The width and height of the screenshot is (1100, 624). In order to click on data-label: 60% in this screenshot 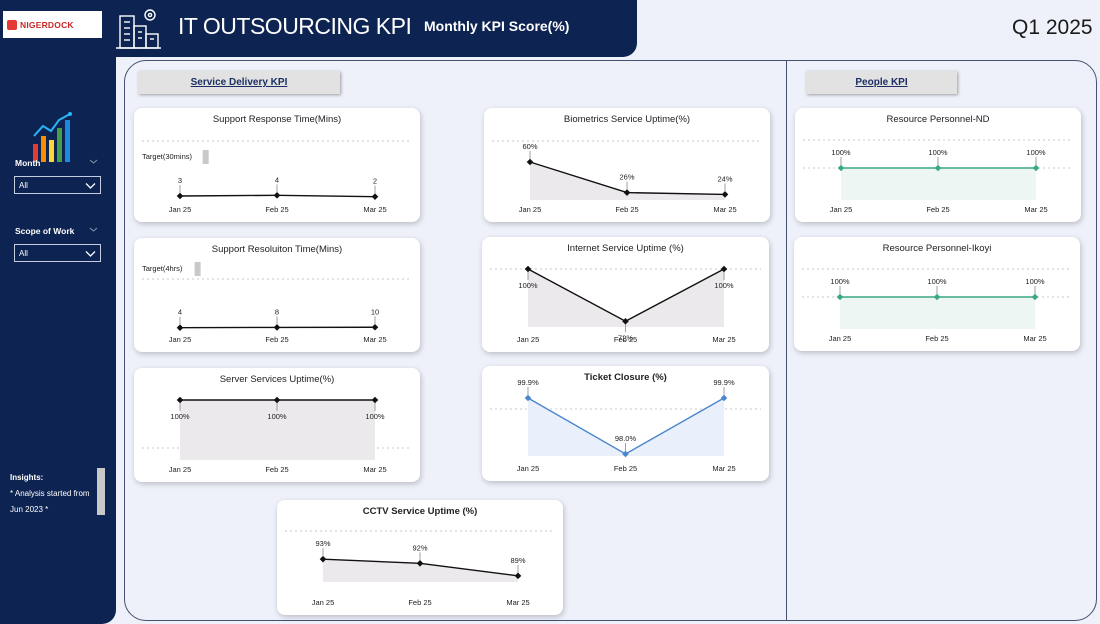, I will do `click(529, 146)`.